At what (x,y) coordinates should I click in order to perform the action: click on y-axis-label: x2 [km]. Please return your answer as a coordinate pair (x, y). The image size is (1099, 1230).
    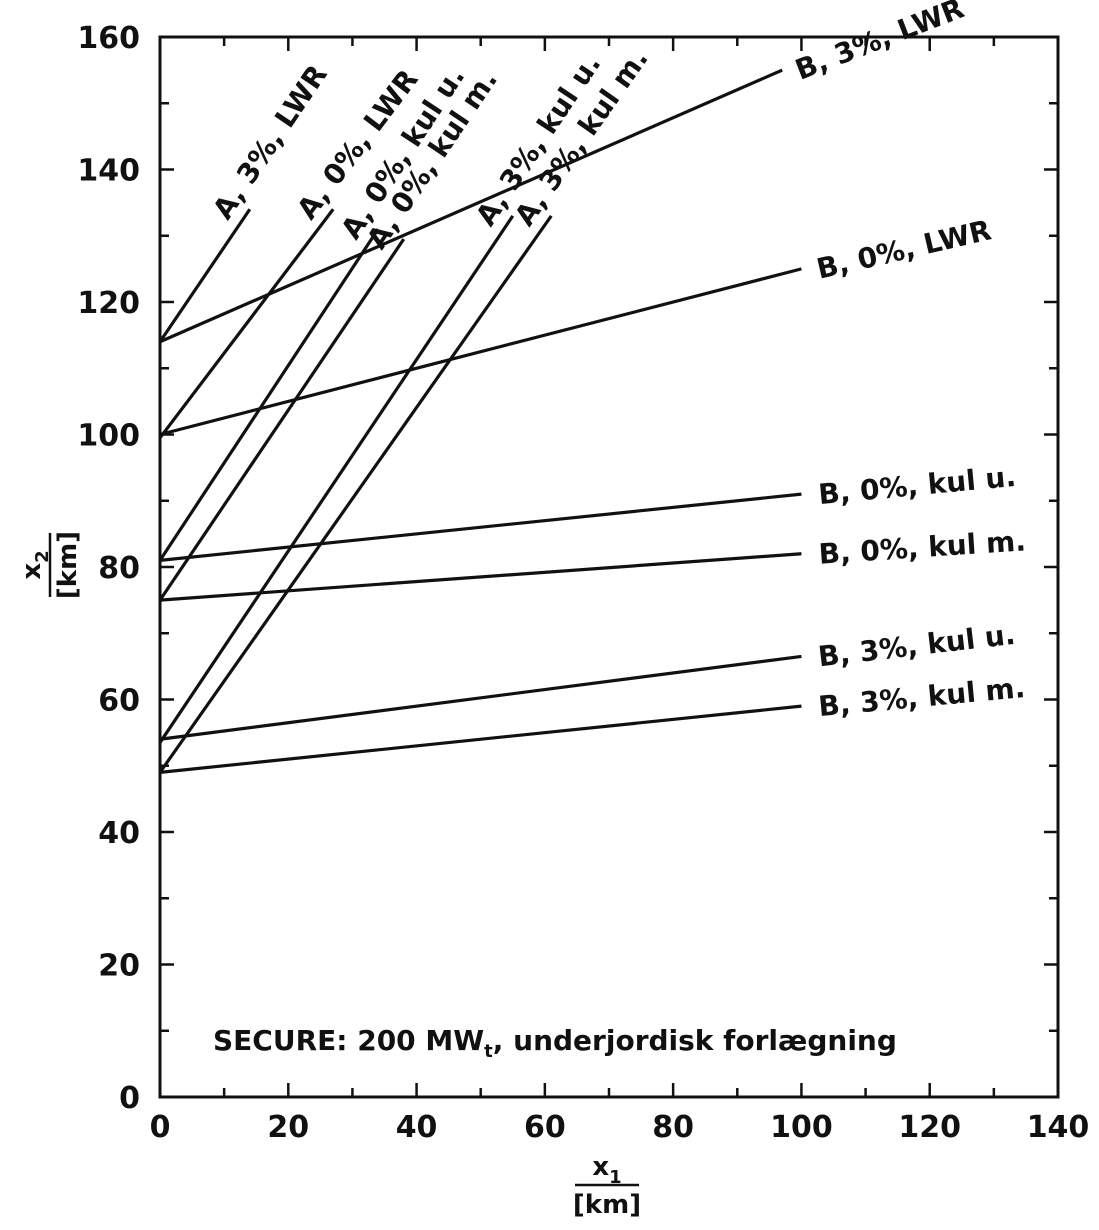
    Looking at the image, I should click on (50, 565).